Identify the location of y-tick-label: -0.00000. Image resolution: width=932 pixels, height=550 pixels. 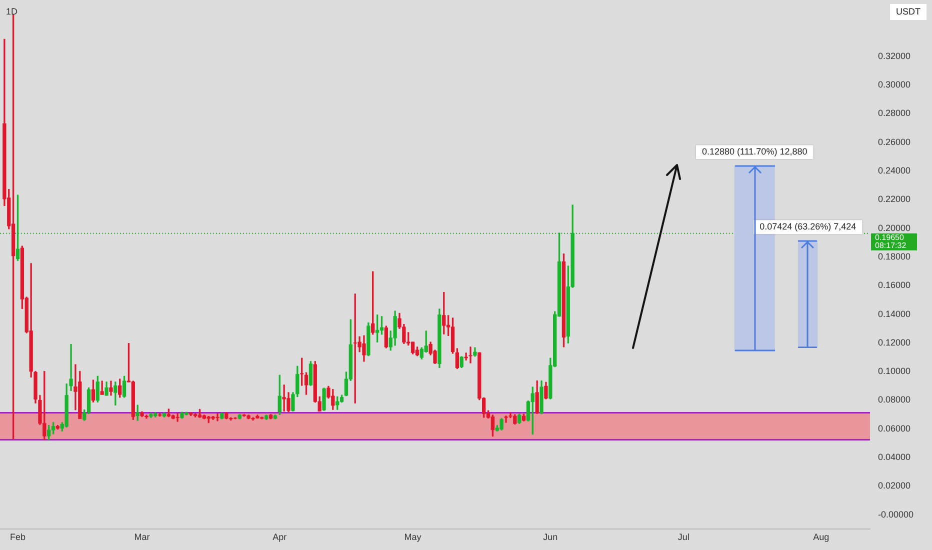
(896, 514).